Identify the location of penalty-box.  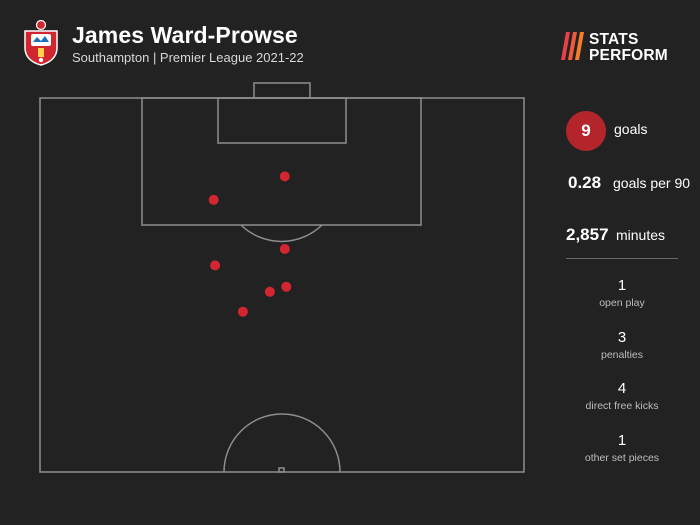
(281, 161).